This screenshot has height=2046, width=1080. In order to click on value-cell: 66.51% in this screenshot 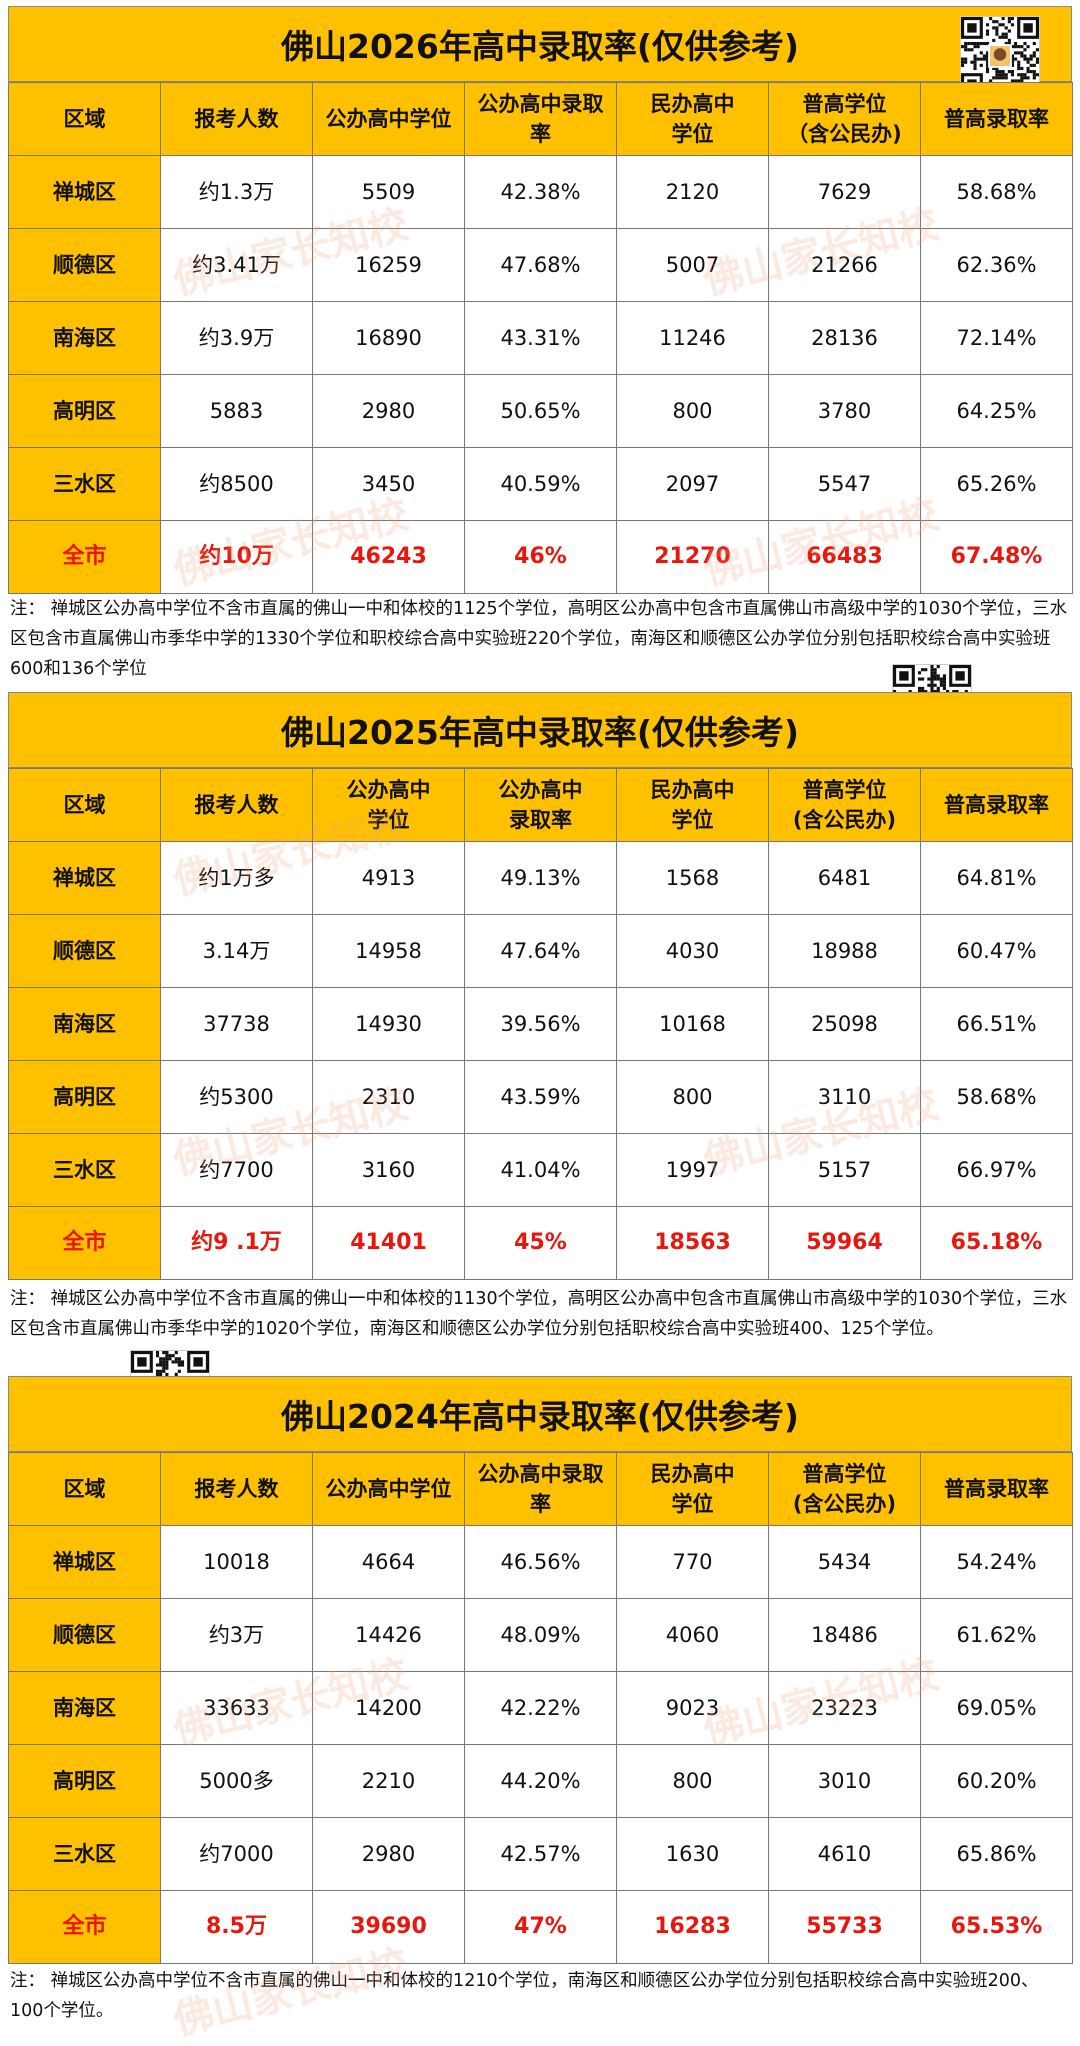, I will do `click(996, 1024)`.